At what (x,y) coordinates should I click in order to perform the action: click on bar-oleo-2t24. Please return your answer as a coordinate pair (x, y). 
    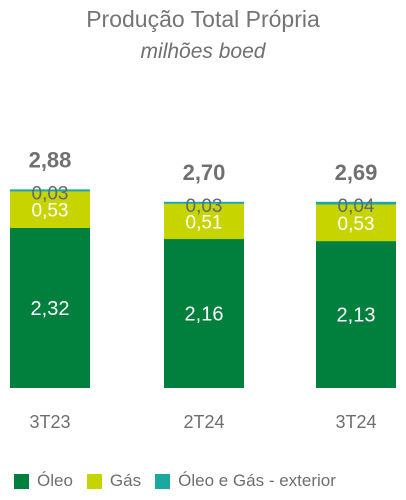
    Looking at the image, I should click on (204, 313).